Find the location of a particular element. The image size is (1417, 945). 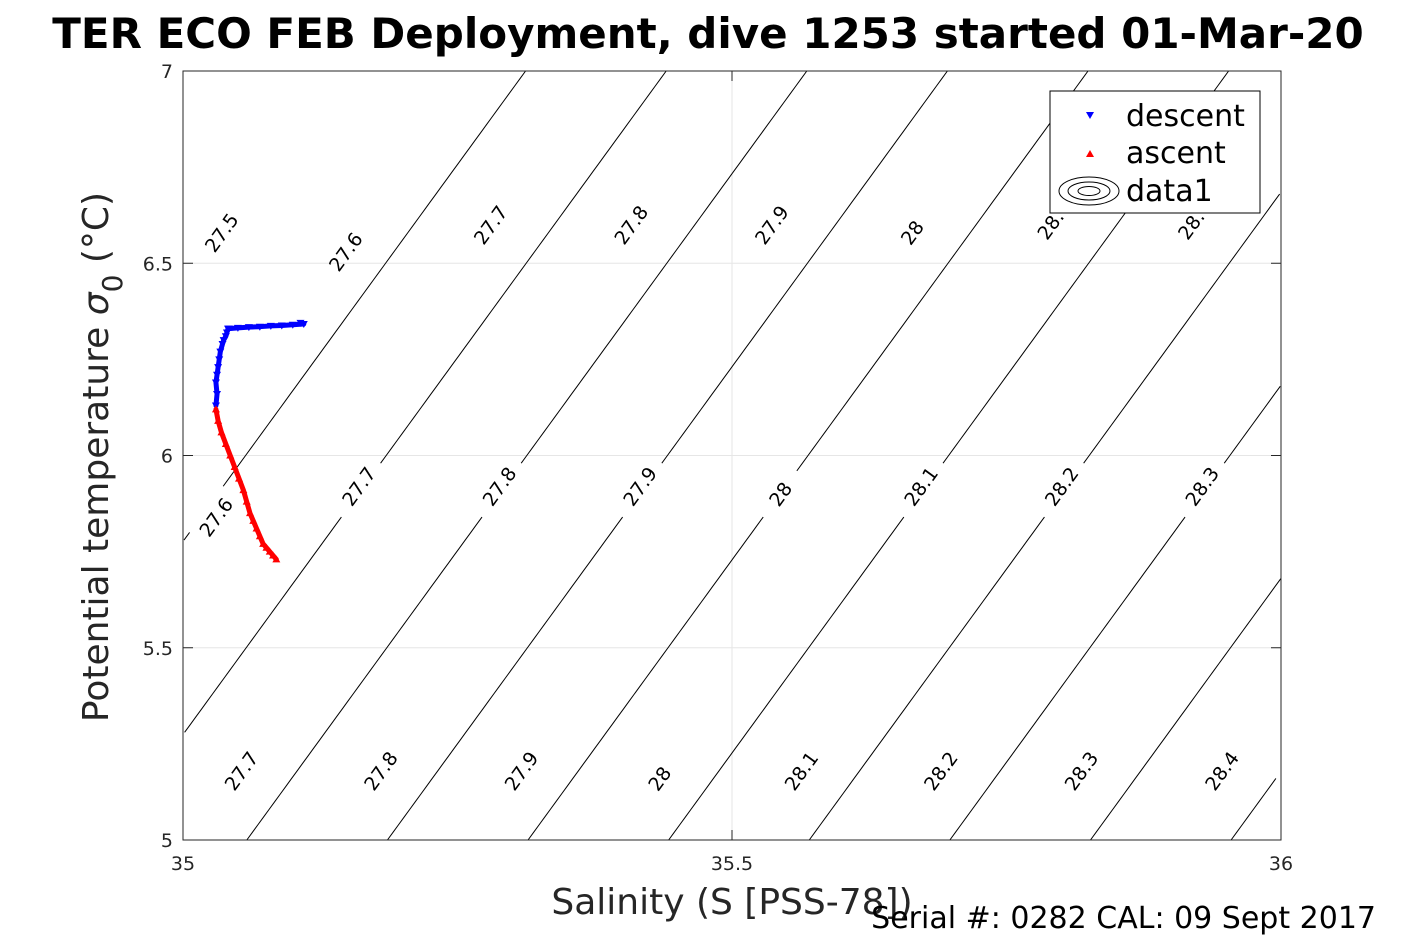

legend-descent-label: descent is located at coordinates (1185, 116).